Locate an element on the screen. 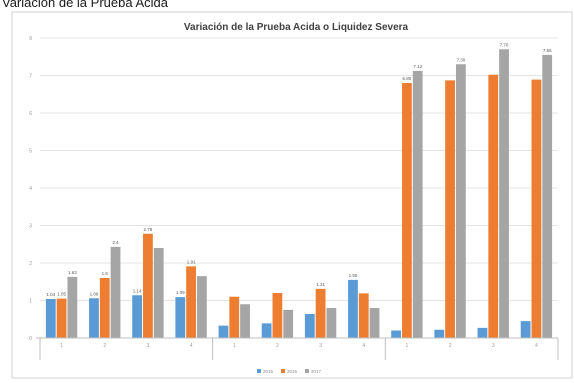  y-tick-label: 0 is located at coordinates (30, 339).